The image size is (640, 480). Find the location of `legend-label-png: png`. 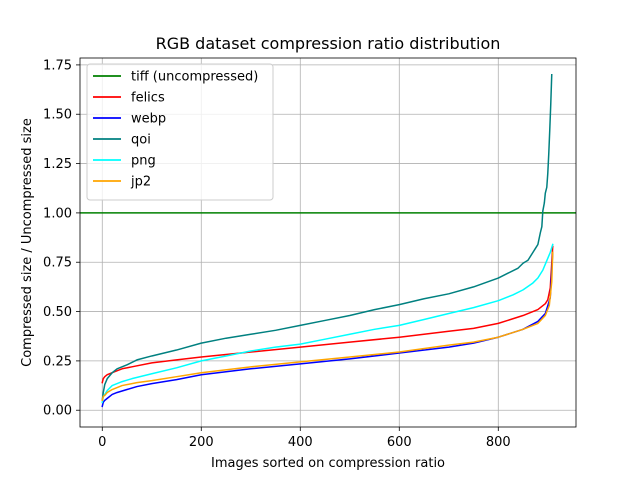

legend-label-png: png is located at coordinates (143, 161).